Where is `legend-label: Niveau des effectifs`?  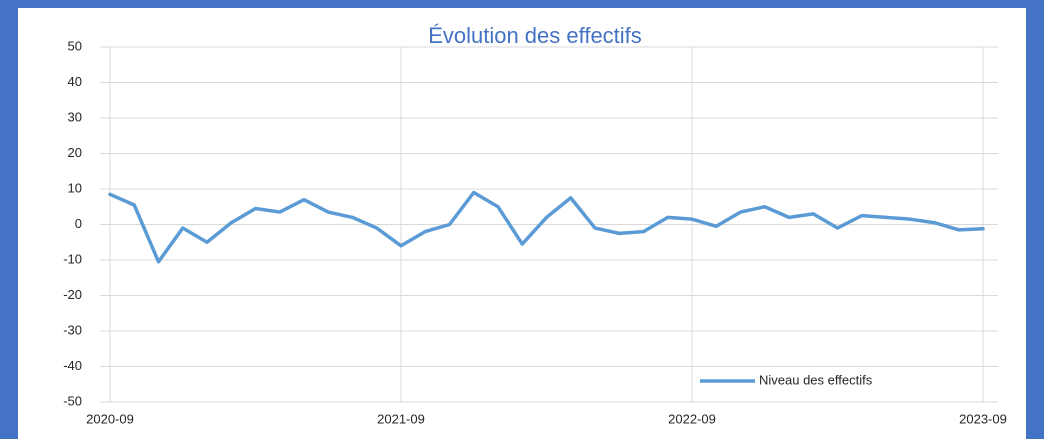
legend-label: Niveau des effectifs is located at coordinates (816, 379).